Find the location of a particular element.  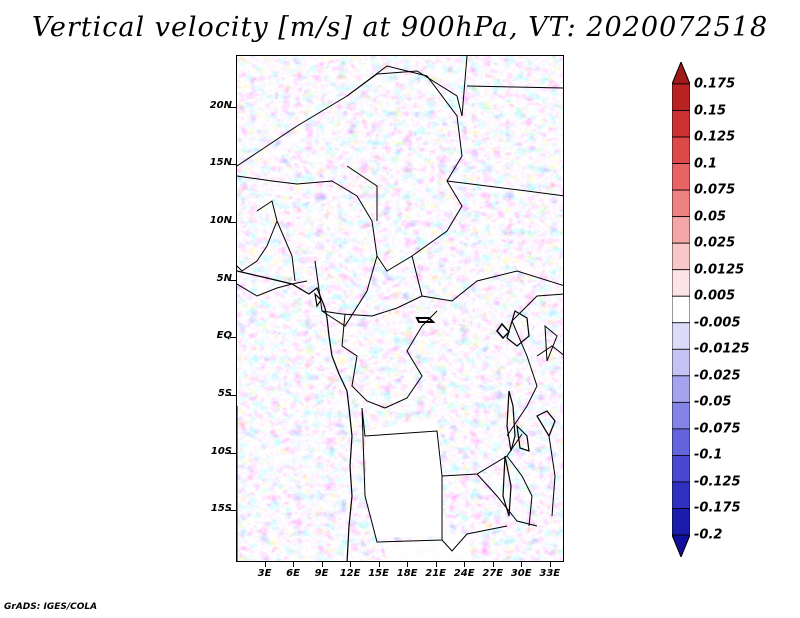

colorbar-label: 0.15 is located at coordinates (710, 111).